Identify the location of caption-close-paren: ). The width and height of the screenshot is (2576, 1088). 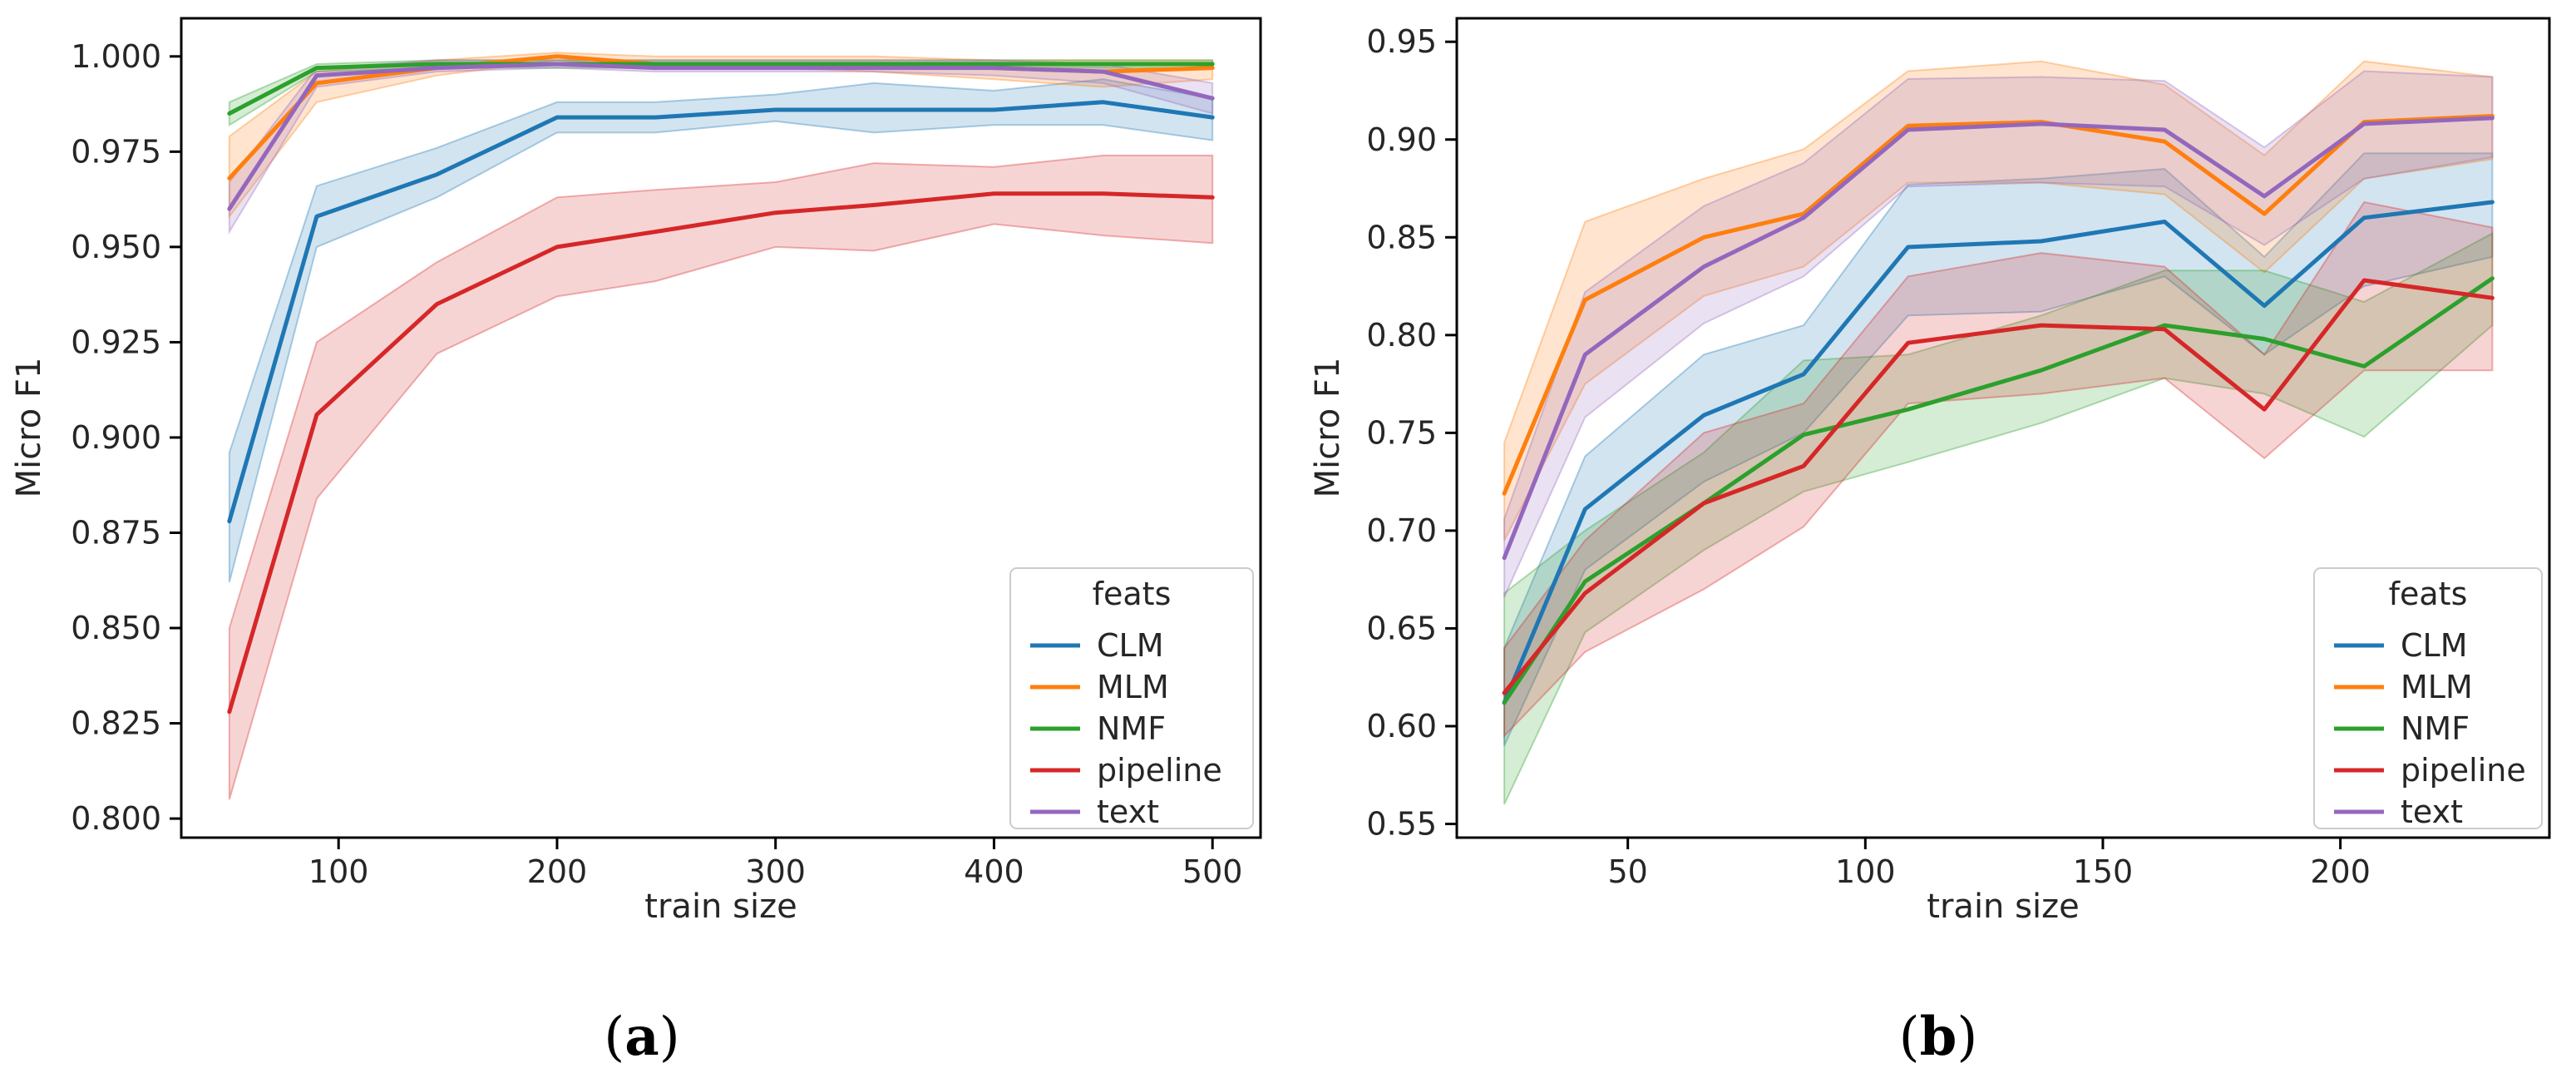
(669, 1037).